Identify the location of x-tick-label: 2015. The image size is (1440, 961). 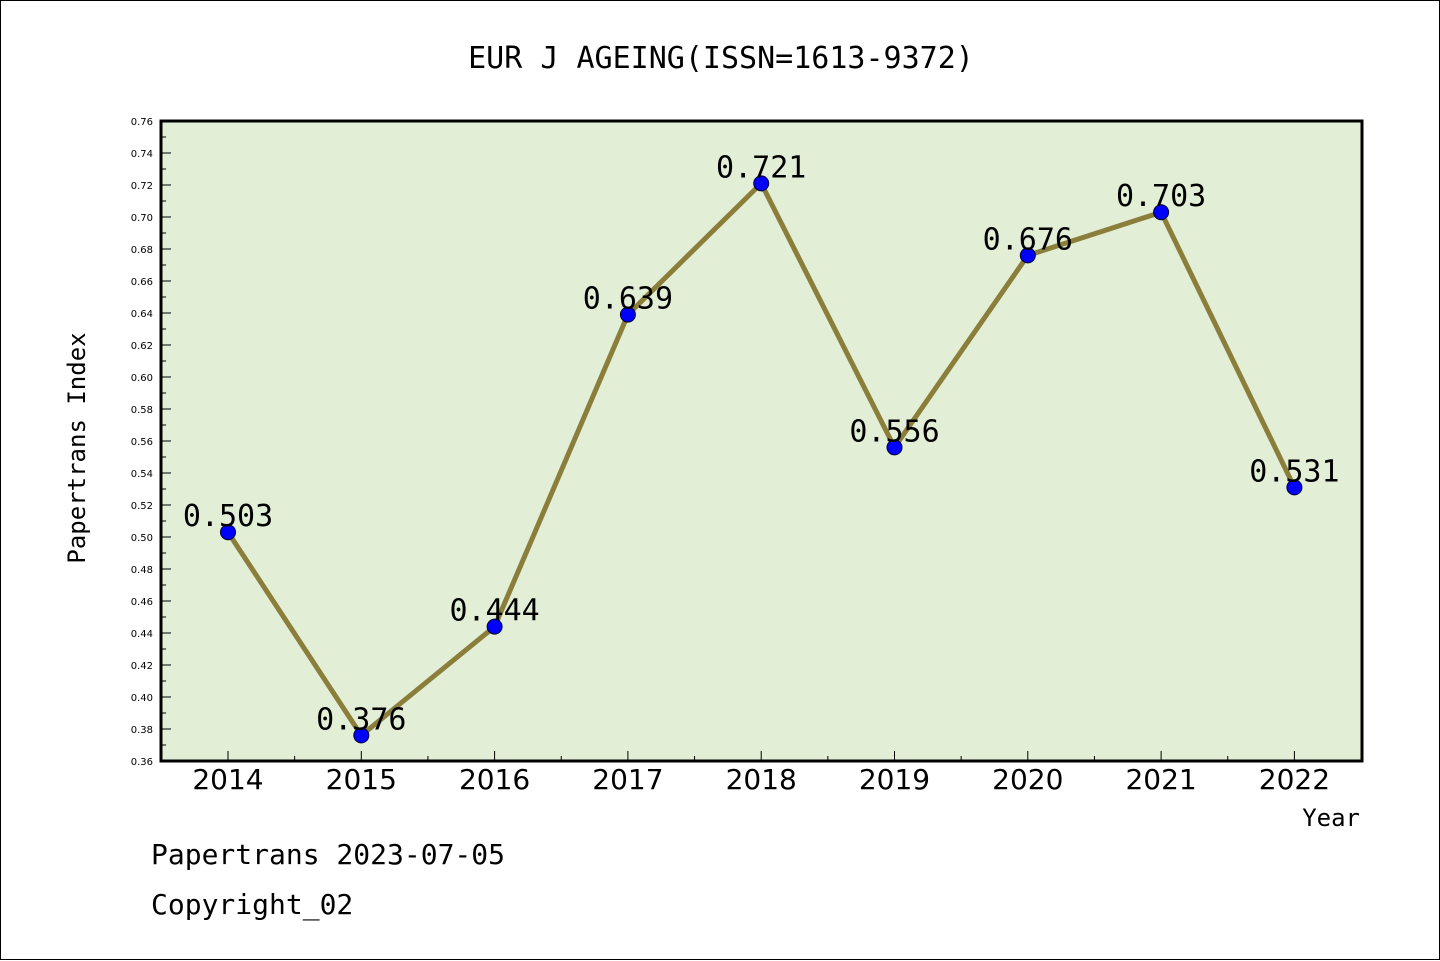
(361, 779).